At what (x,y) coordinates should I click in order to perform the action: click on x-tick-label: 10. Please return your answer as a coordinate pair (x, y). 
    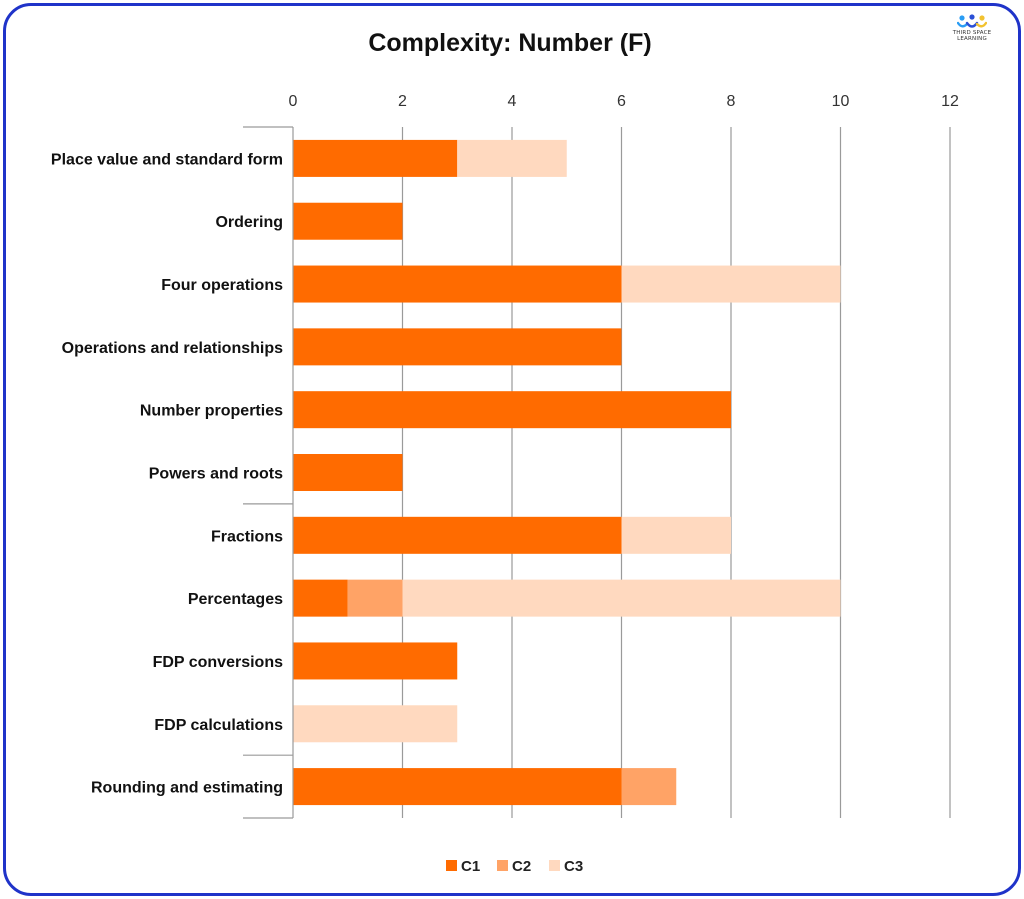
    Looking at the image, I should click on (841, 101).